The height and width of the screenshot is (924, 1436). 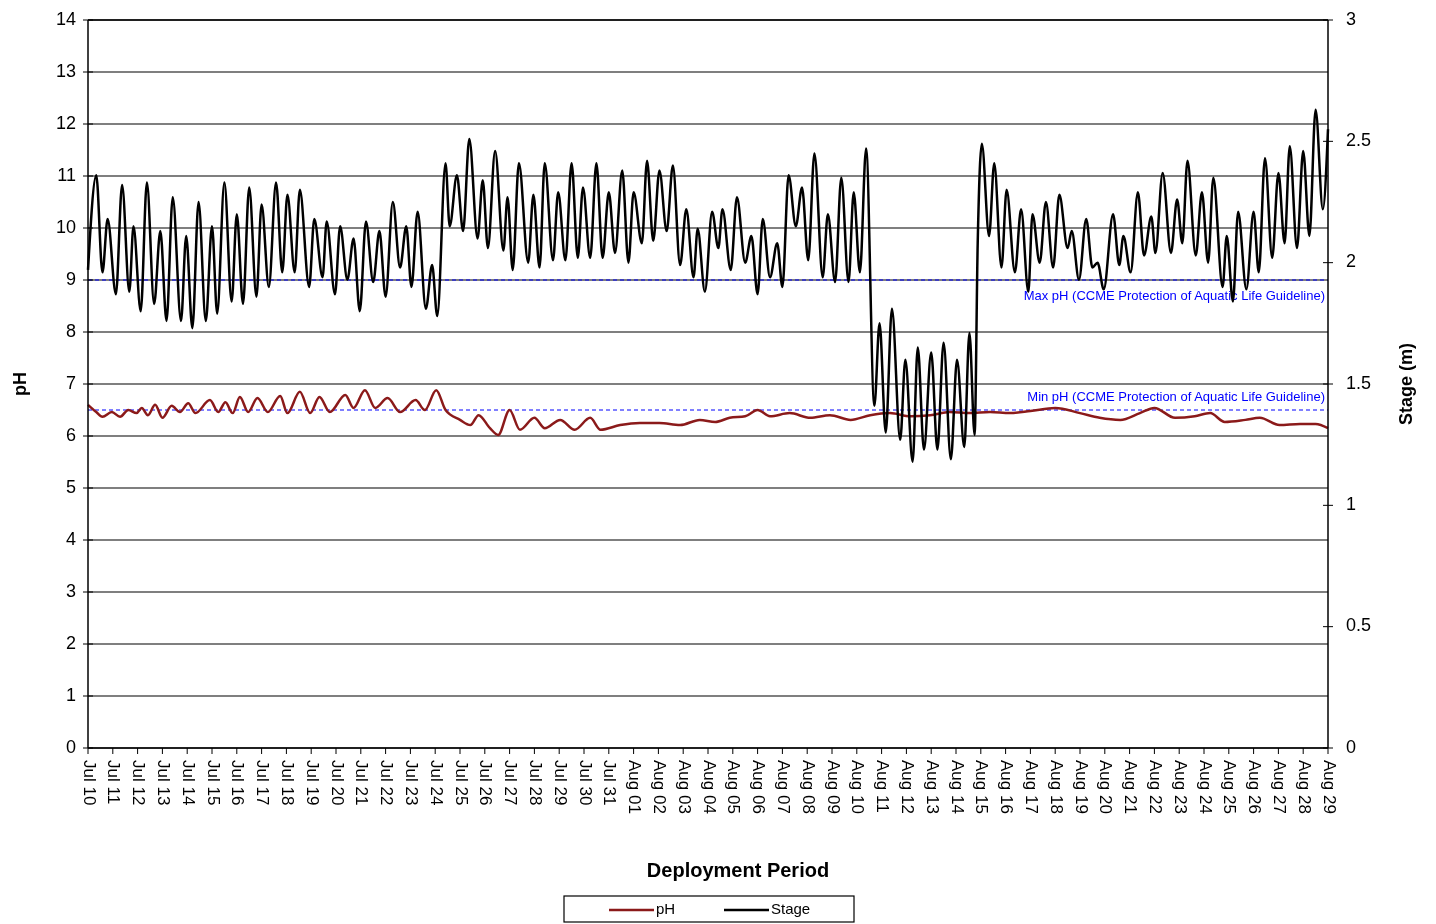 I want to click on x-tick-label: Jul 12, so click(x=139, y=783).